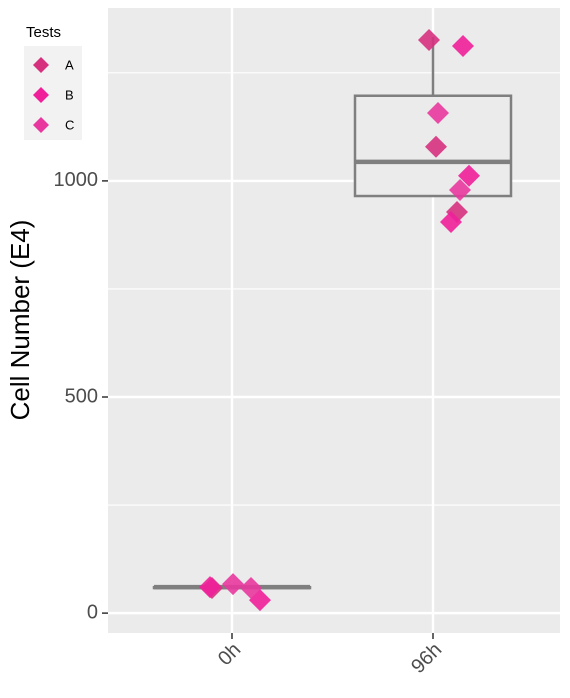  I want to click on y-tick-label: 500, so click(81, 396).